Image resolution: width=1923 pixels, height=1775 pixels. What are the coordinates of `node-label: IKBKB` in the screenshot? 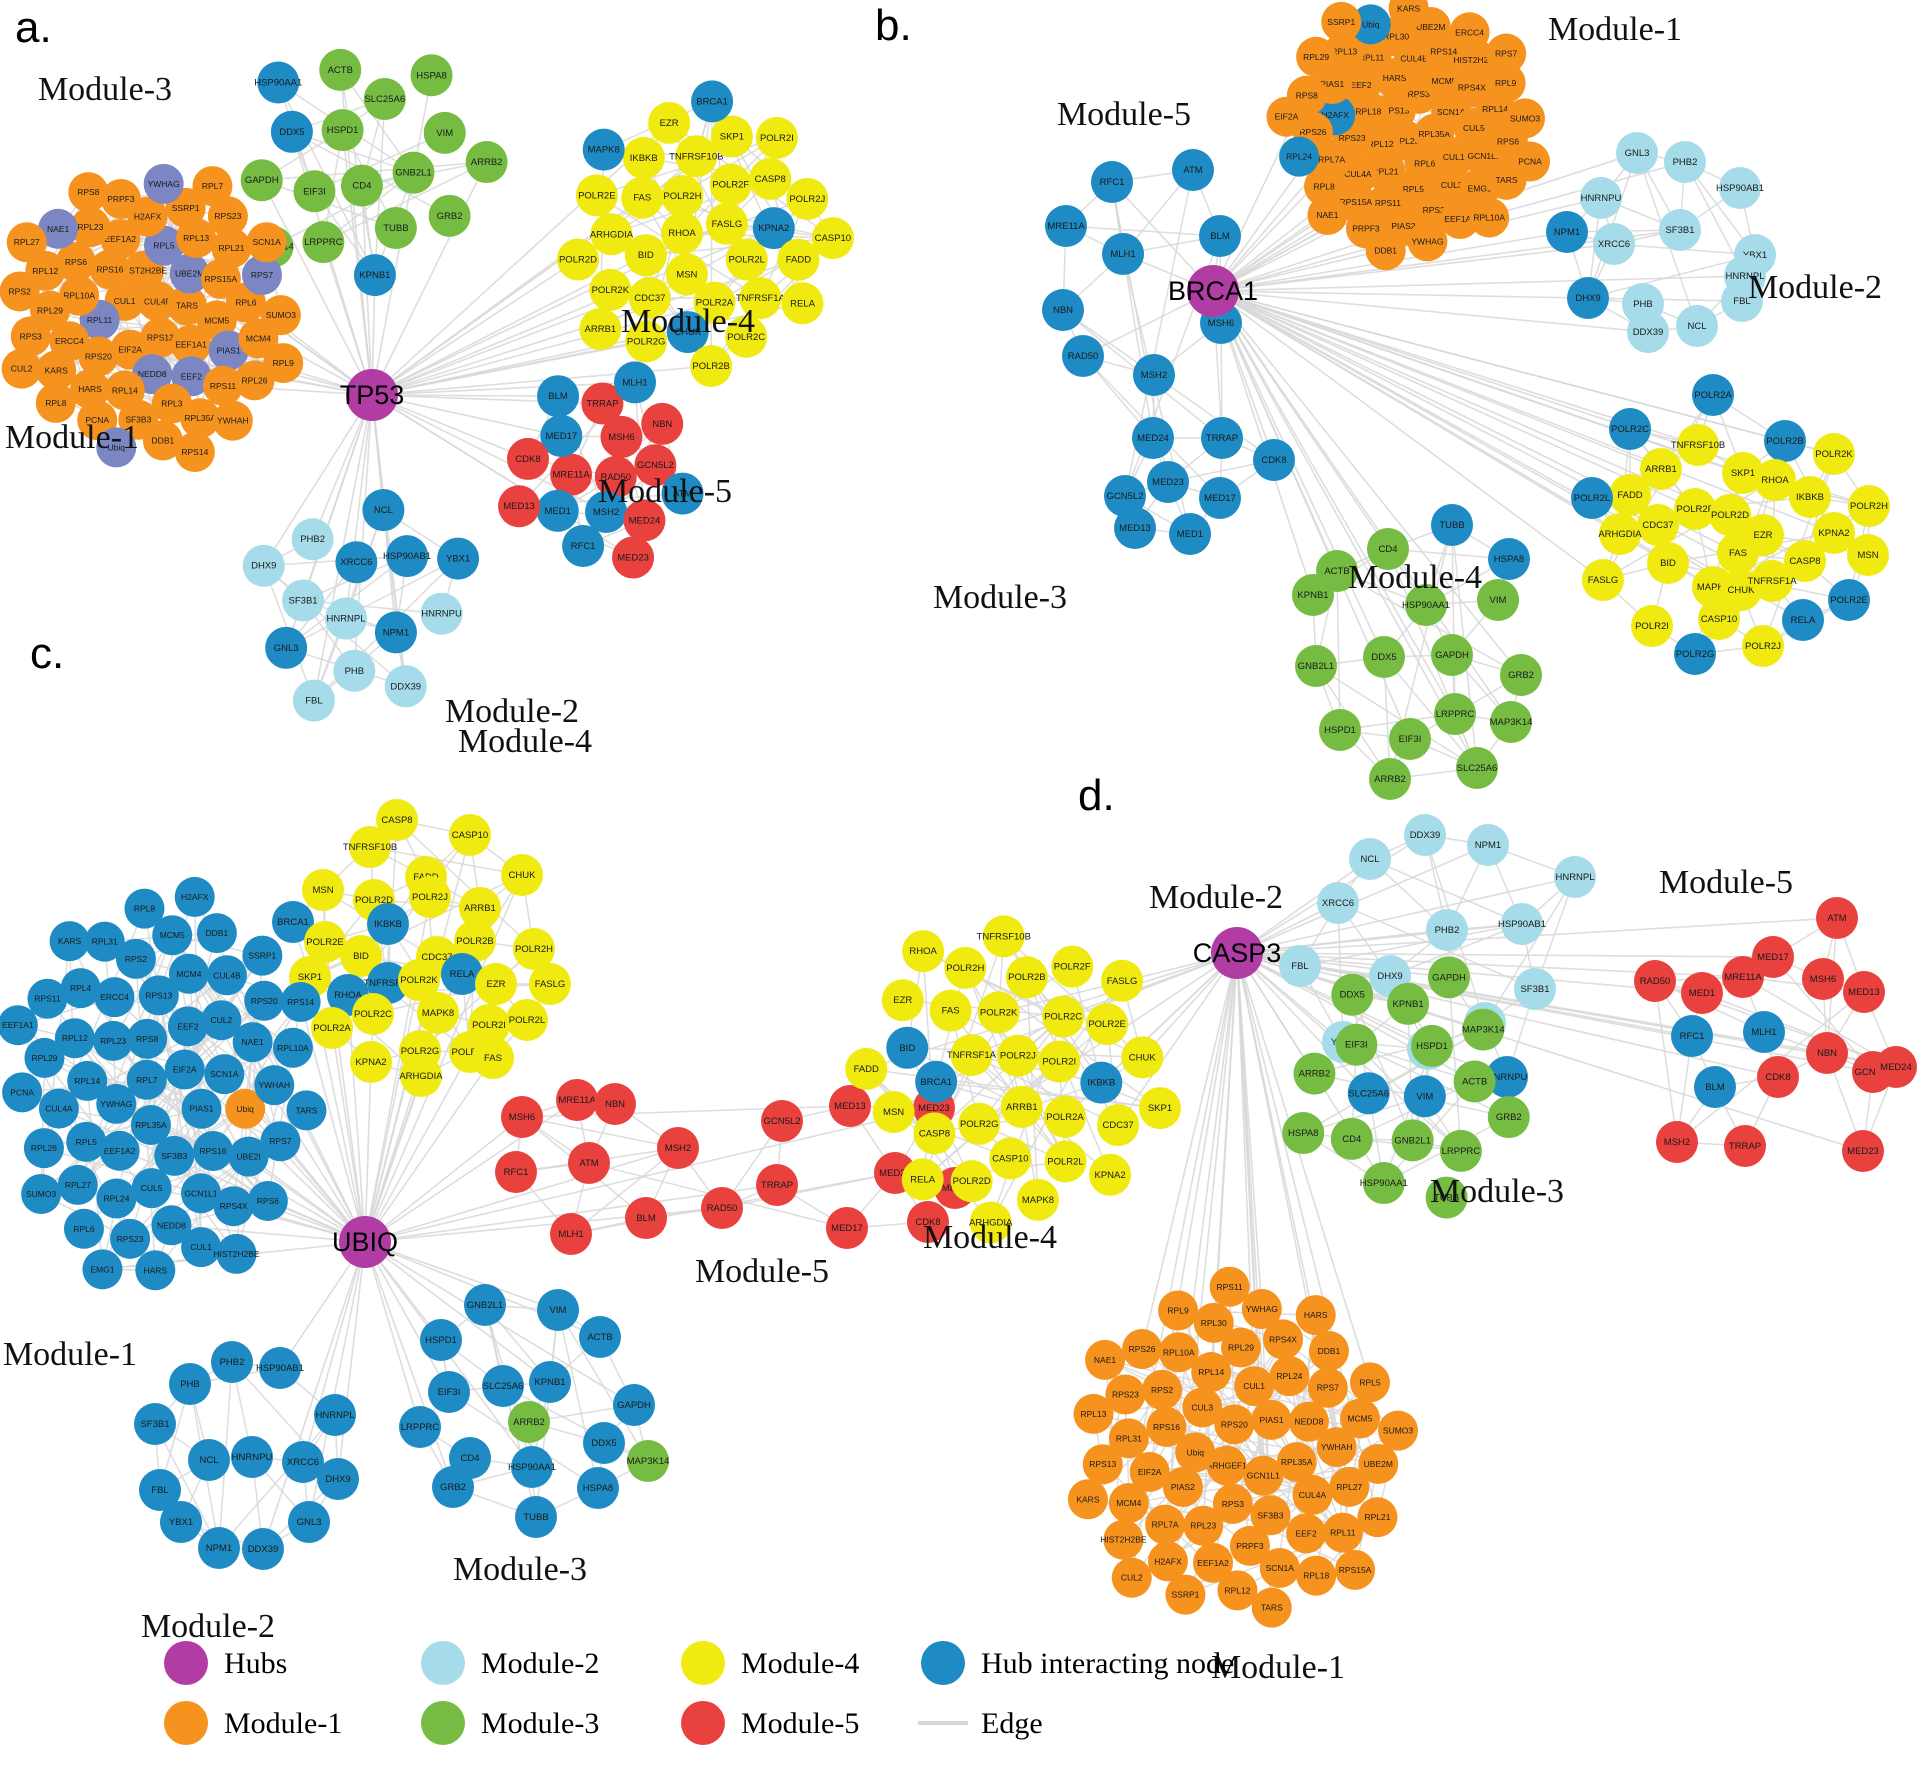 It's located at (644, 158).